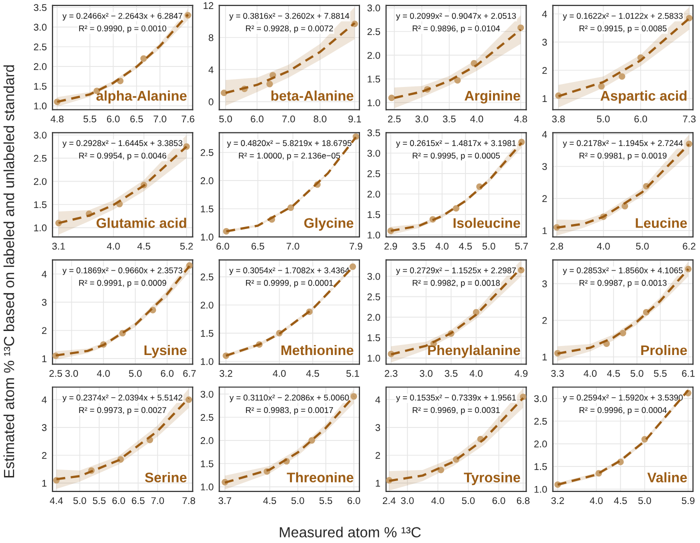  What do you see at coordinates (122, 398) in the screenshot?
I see `annotation: y = 0.2374x² − 2.0394x + 5.5142` at bounding box center [122, 398].